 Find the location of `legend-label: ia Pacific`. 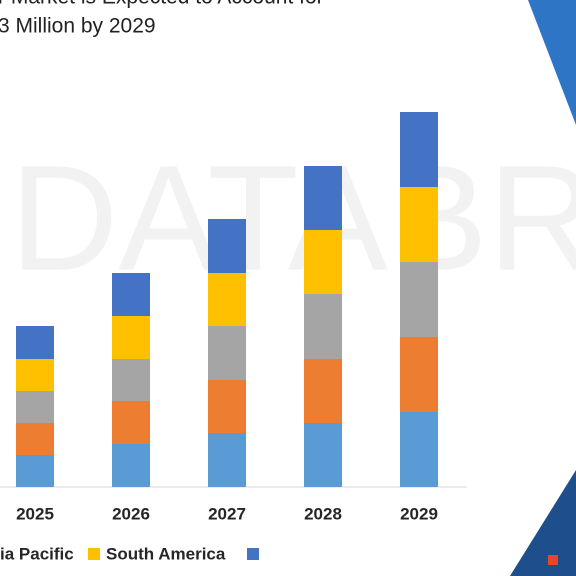

legend-label: ia Pacific is located at coordinates (37, 553).